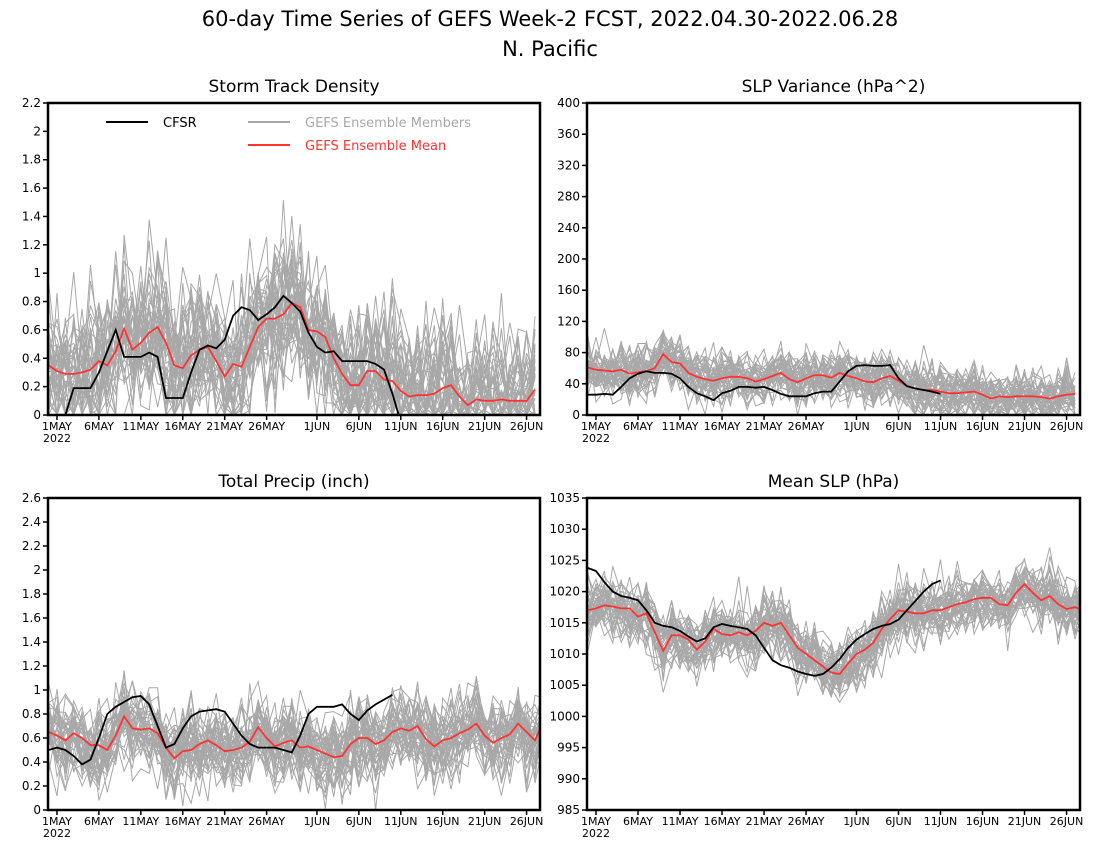 The height and width of the screenshot is (855, 1100). Describe the element at coordinates (564, 685) in the screenshot. I see `y-tick-label: 1005` at that location.